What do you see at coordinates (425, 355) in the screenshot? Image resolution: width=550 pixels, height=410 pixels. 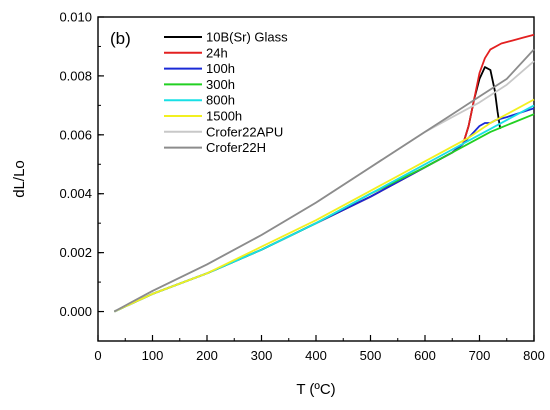 I see `x-tick-label: 600` at bounding box center [425, 355].